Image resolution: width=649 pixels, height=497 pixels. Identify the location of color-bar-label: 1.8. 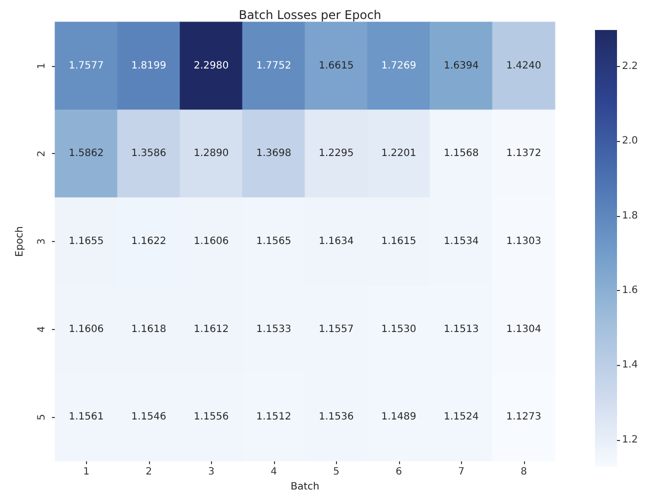
(630, 216).